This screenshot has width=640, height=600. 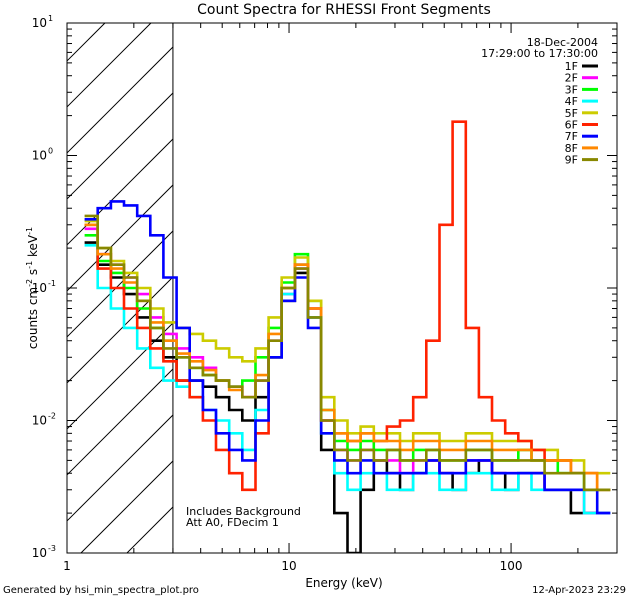 I want to click on annotation-line-2: Att A0, FDecim 1, so click(x=232, y=522).